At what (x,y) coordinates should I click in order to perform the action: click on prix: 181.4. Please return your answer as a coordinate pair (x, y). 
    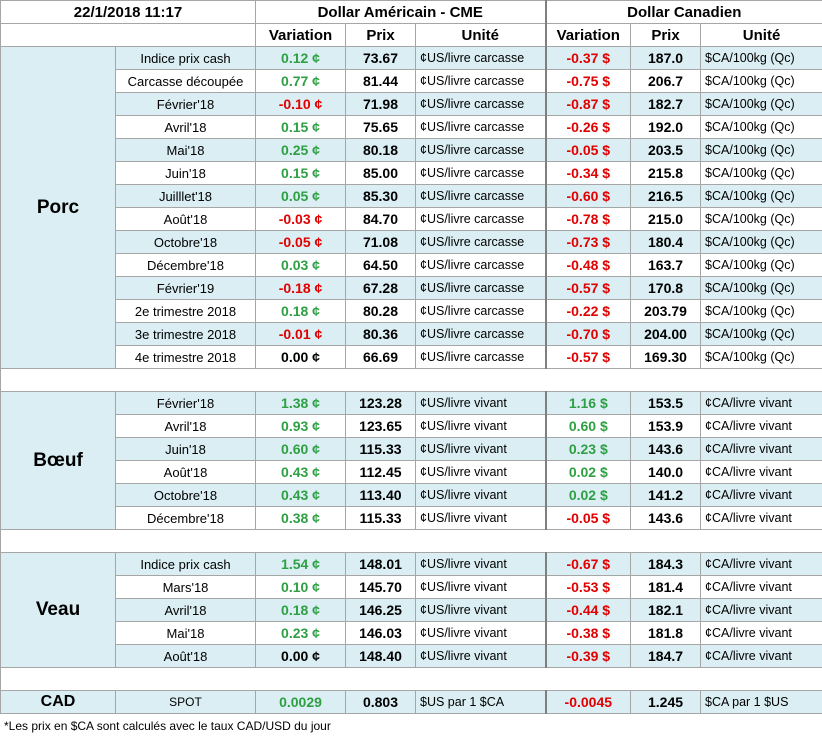
    Looking at the image, I should click on (666, 587).